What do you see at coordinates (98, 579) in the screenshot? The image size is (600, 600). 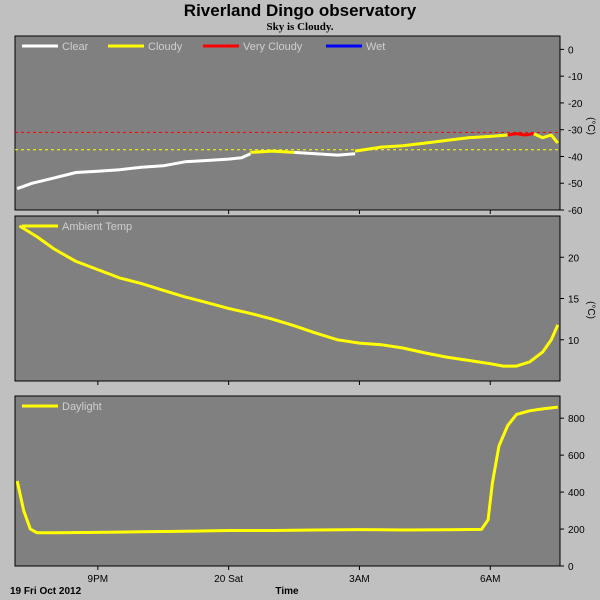 I see `xtick-label: 9PM` at bounding box center [98, 579].